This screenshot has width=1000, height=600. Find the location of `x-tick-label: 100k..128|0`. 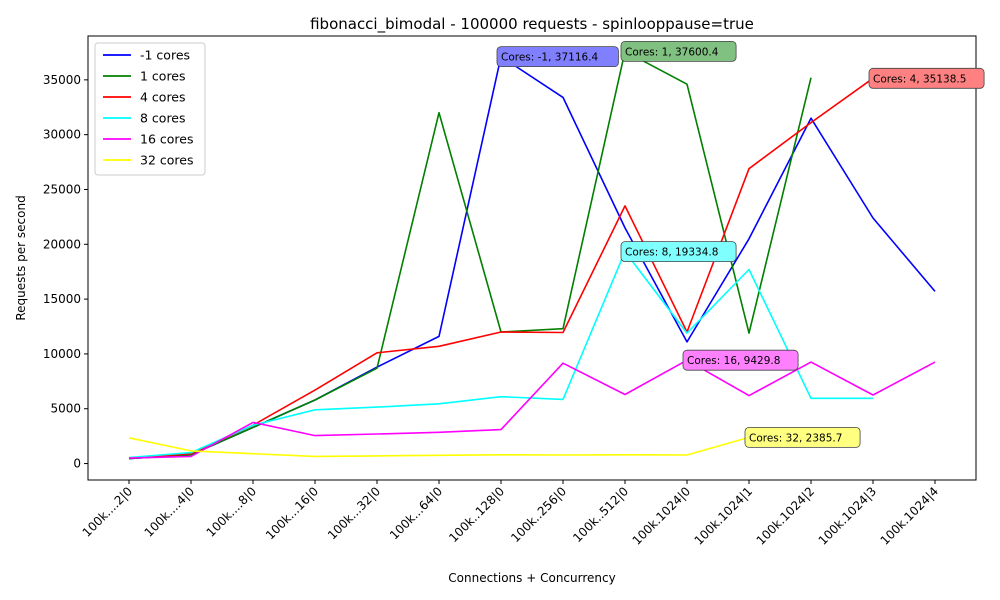

x-tick-label: 100k..128|0 is located at coordinates (476, 514).